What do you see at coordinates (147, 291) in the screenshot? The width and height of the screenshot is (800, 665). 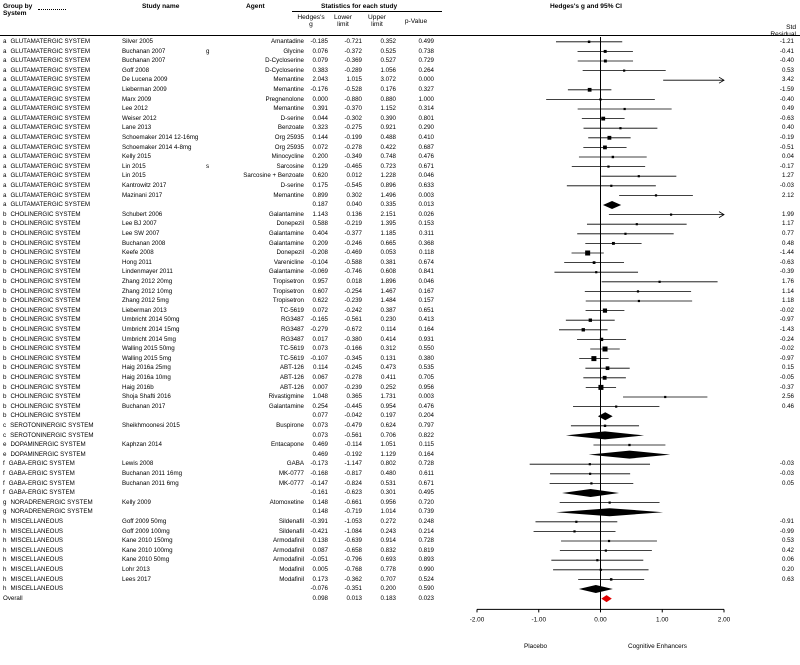 I see `study-name-cell: Zhang 2012 10mg` at bounding box center [147, 291].